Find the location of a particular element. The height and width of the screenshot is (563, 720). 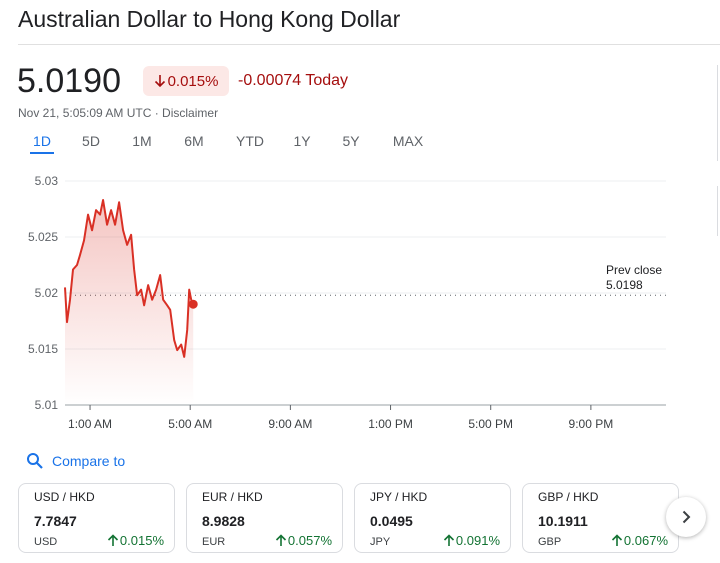

card-change: 0.057% is located at coordinates (303, 540).